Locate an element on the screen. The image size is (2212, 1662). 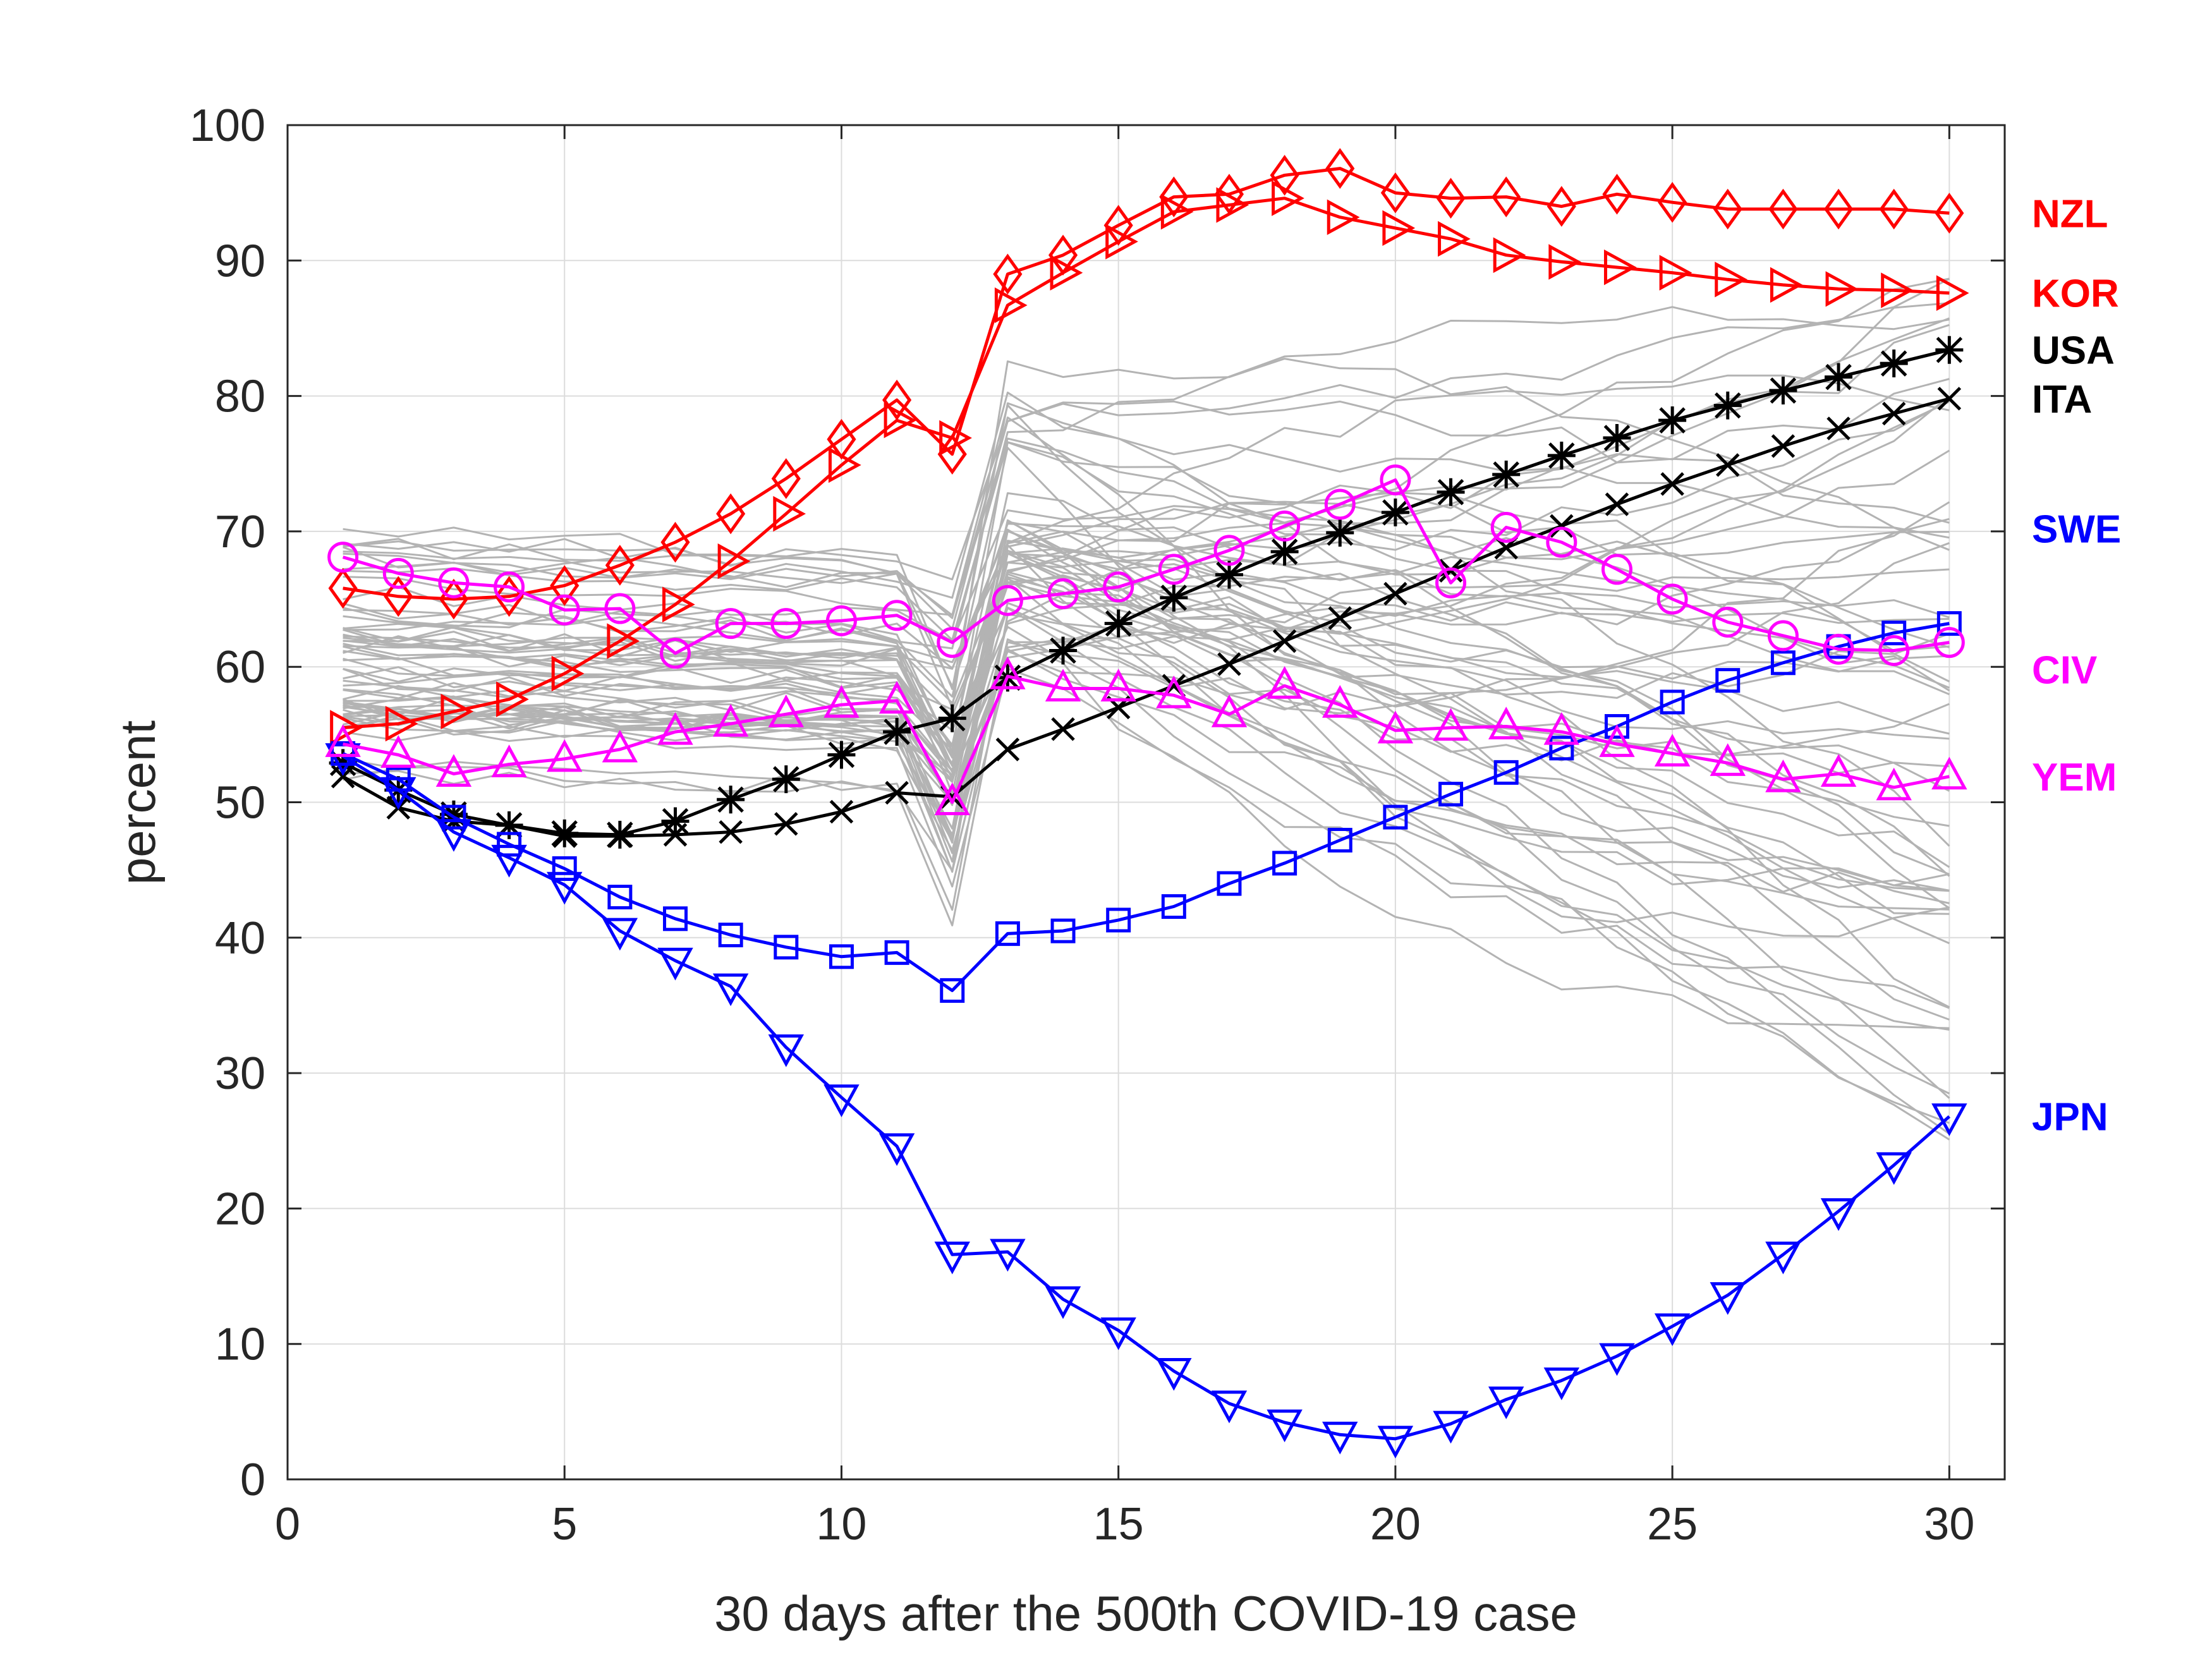
y-tick-label: 10 is located at coordinates (240, 1344).